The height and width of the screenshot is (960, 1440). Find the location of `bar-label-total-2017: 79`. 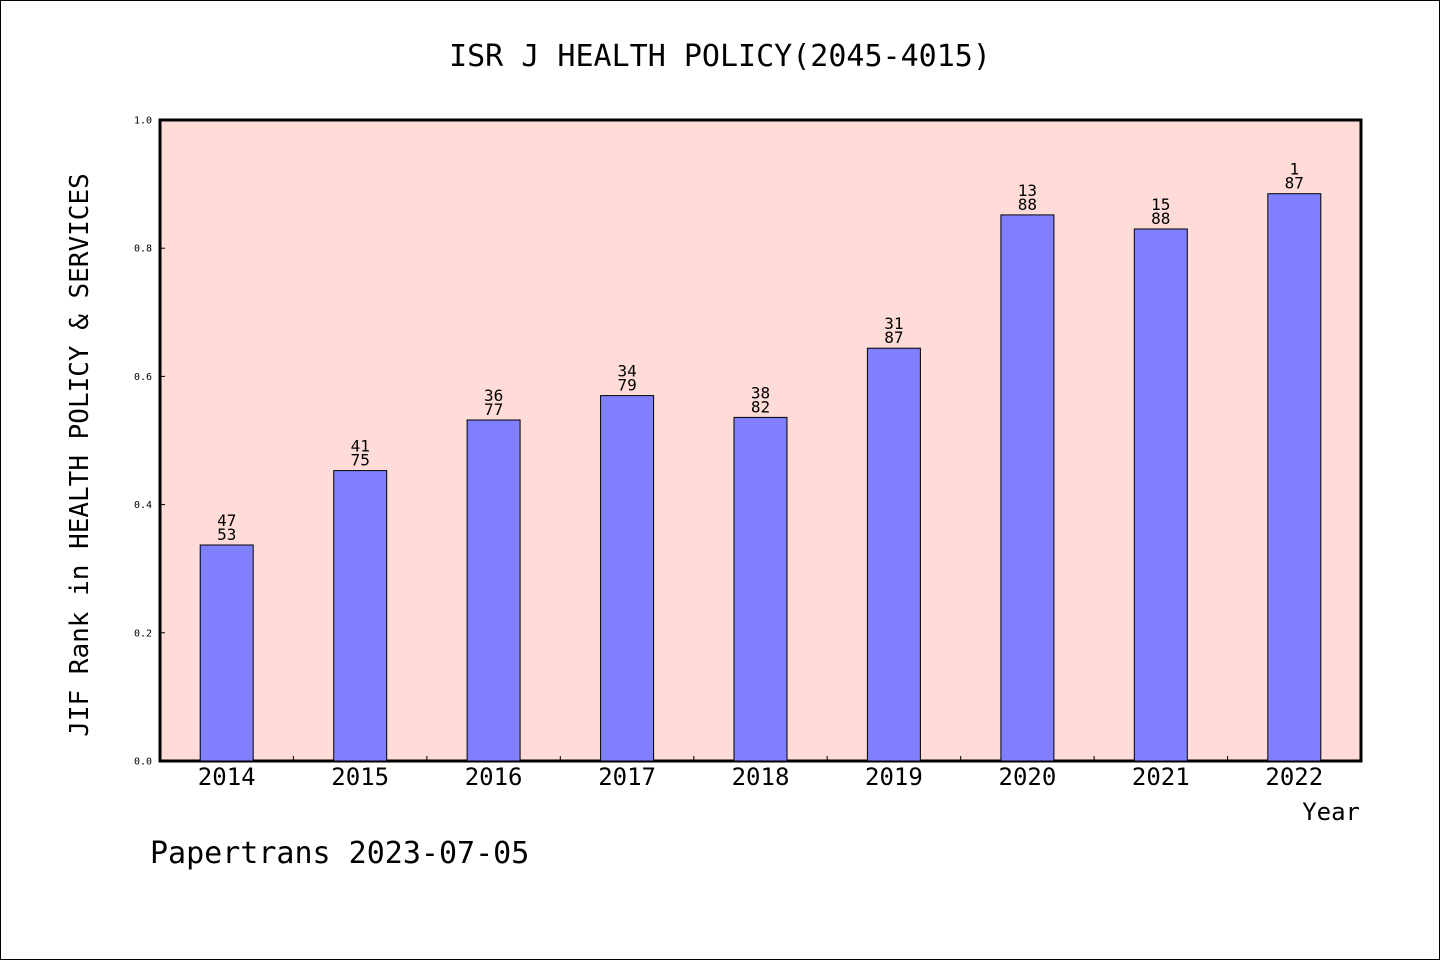

bar-label-total-2017: 79 is located at coordinates (626, 385).